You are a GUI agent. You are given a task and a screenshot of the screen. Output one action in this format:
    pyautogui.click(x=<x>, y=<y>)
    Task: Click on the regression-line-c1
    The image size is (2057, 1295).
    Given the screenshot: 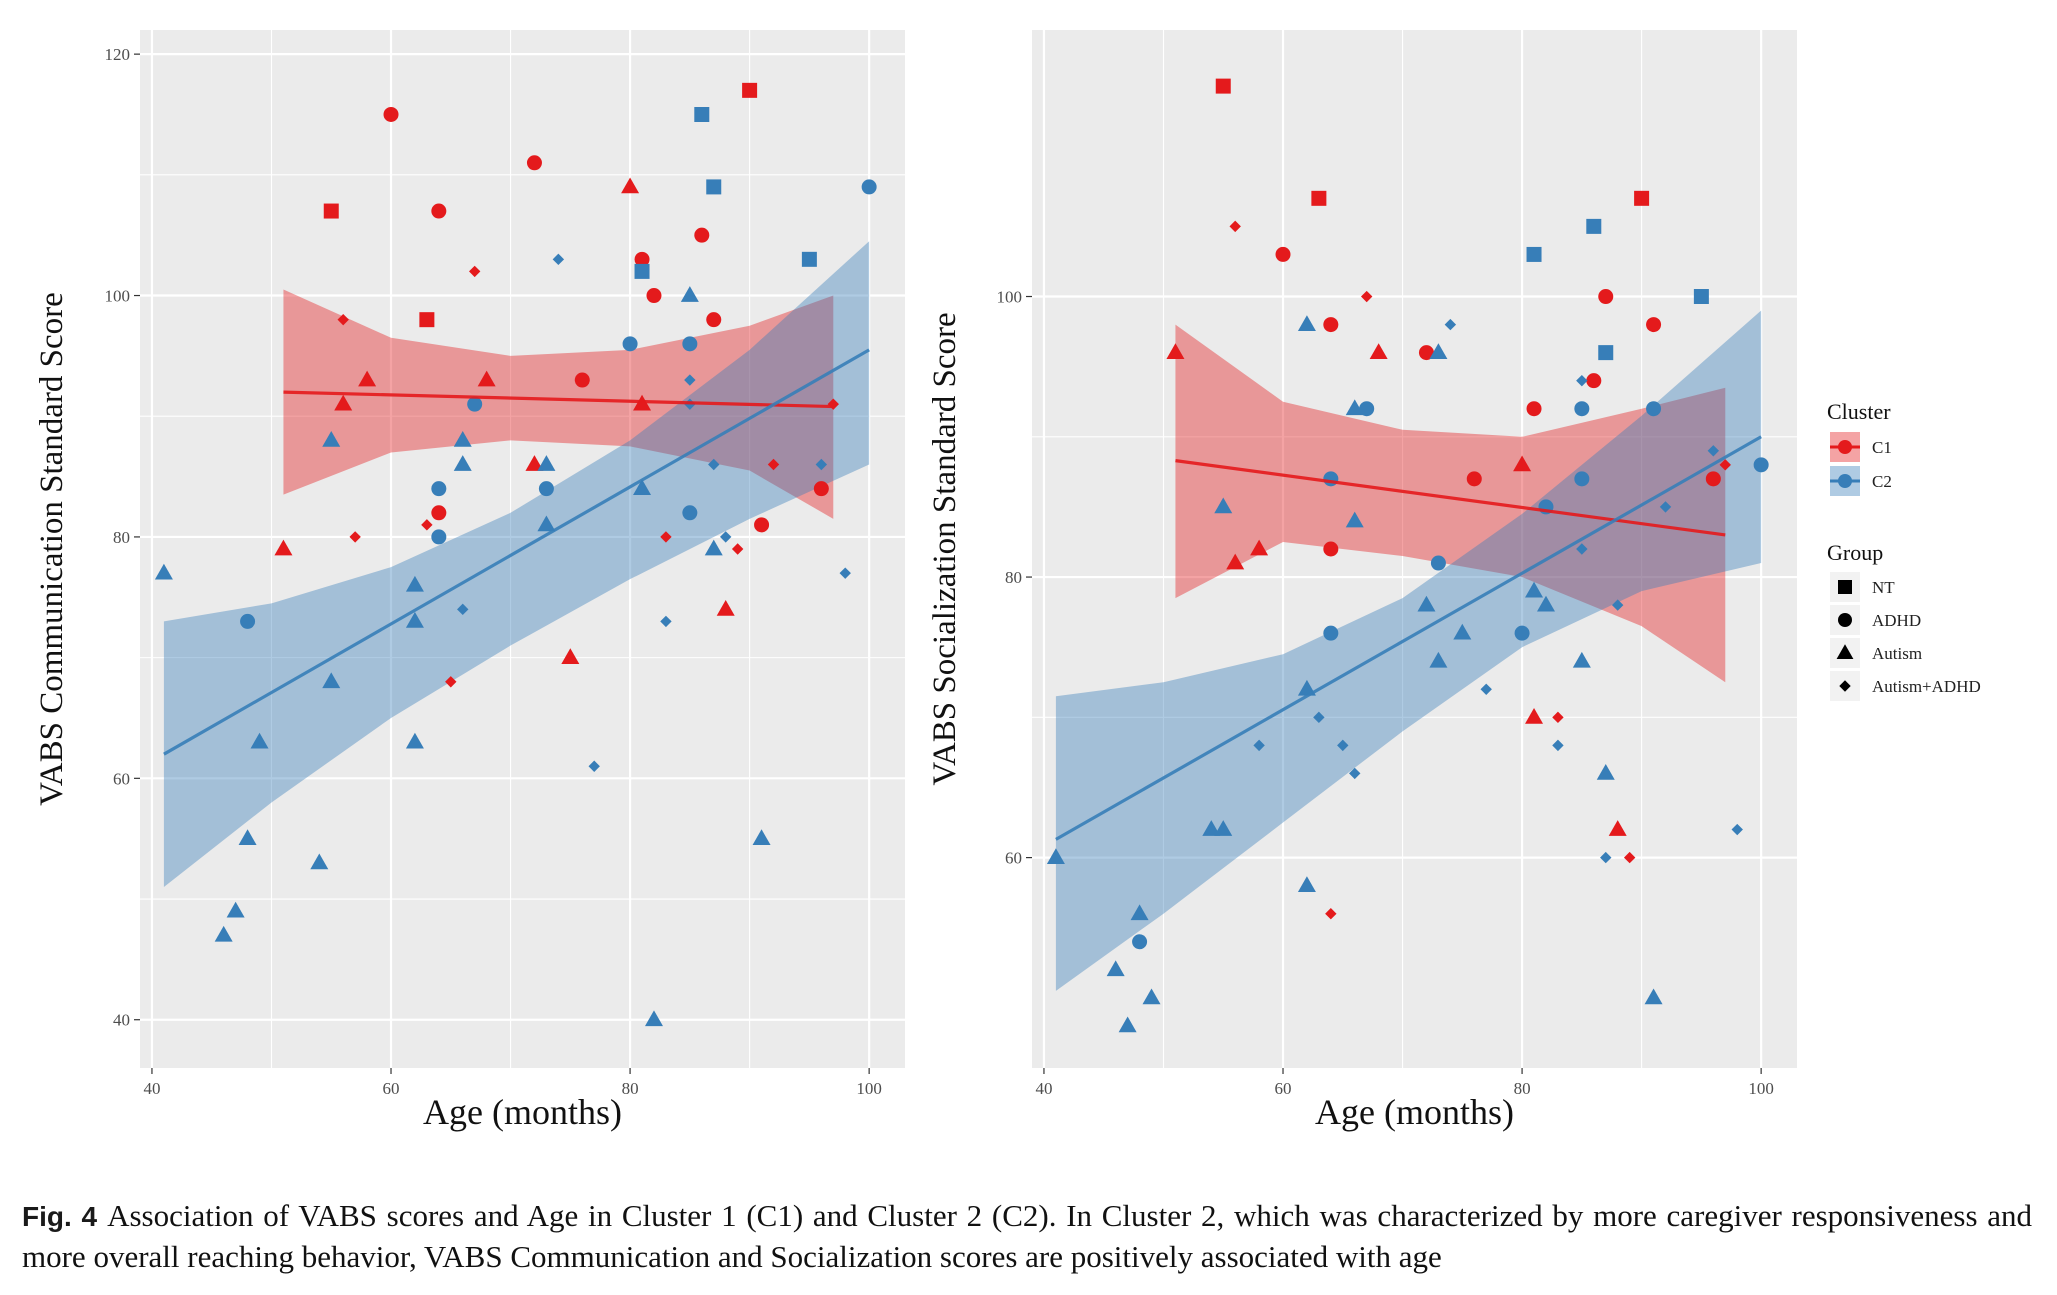 What is the action you would take?
    pyautogui.click(x=558, y=399)
    